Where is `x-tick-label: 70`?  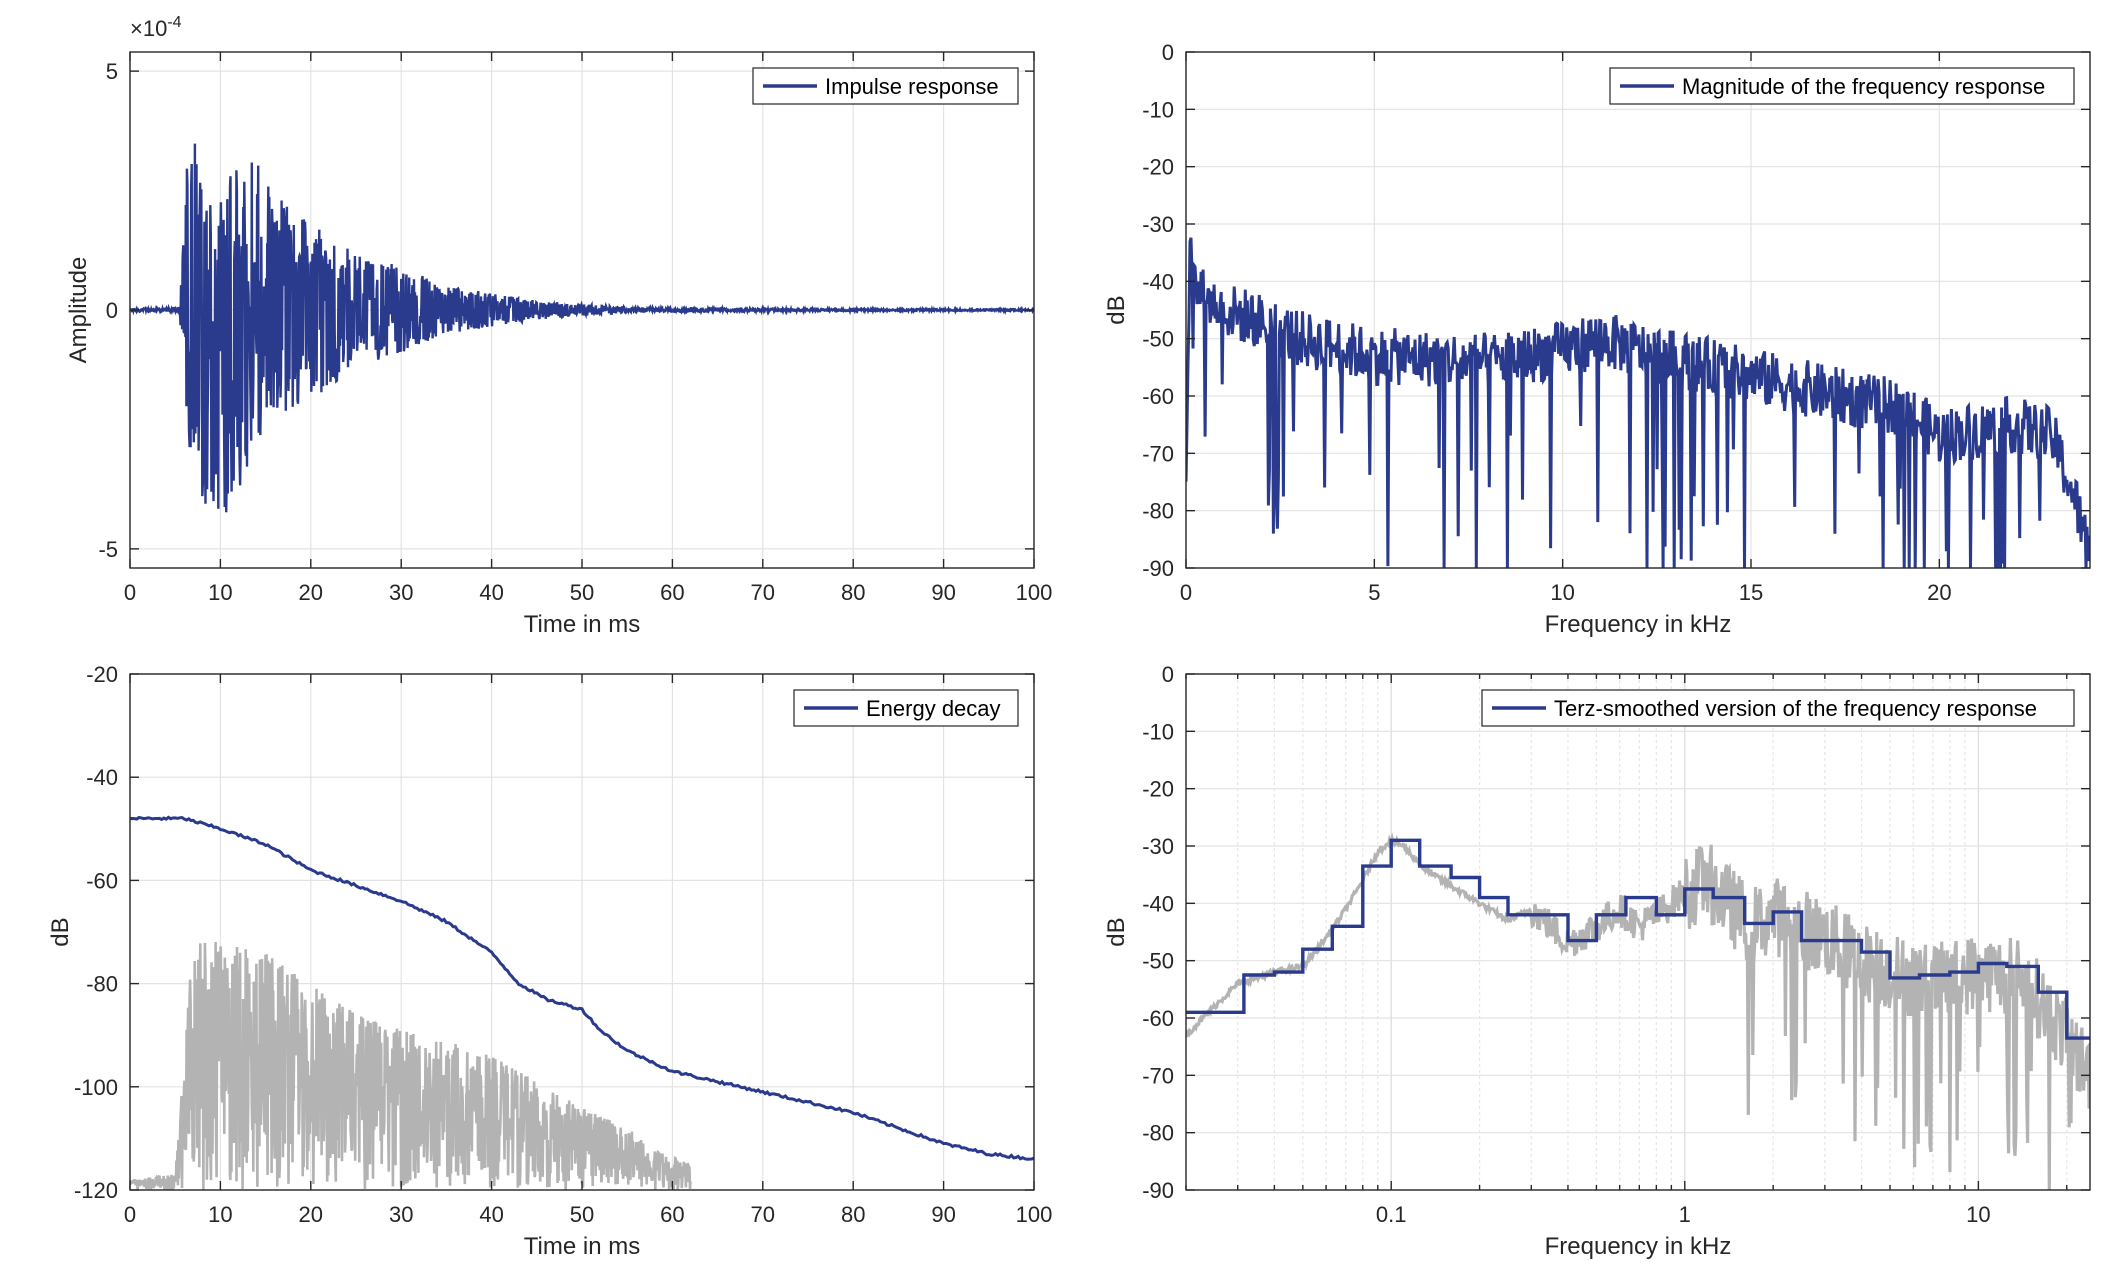
x-tick-label: 70 is located at coordinates (763, 592).